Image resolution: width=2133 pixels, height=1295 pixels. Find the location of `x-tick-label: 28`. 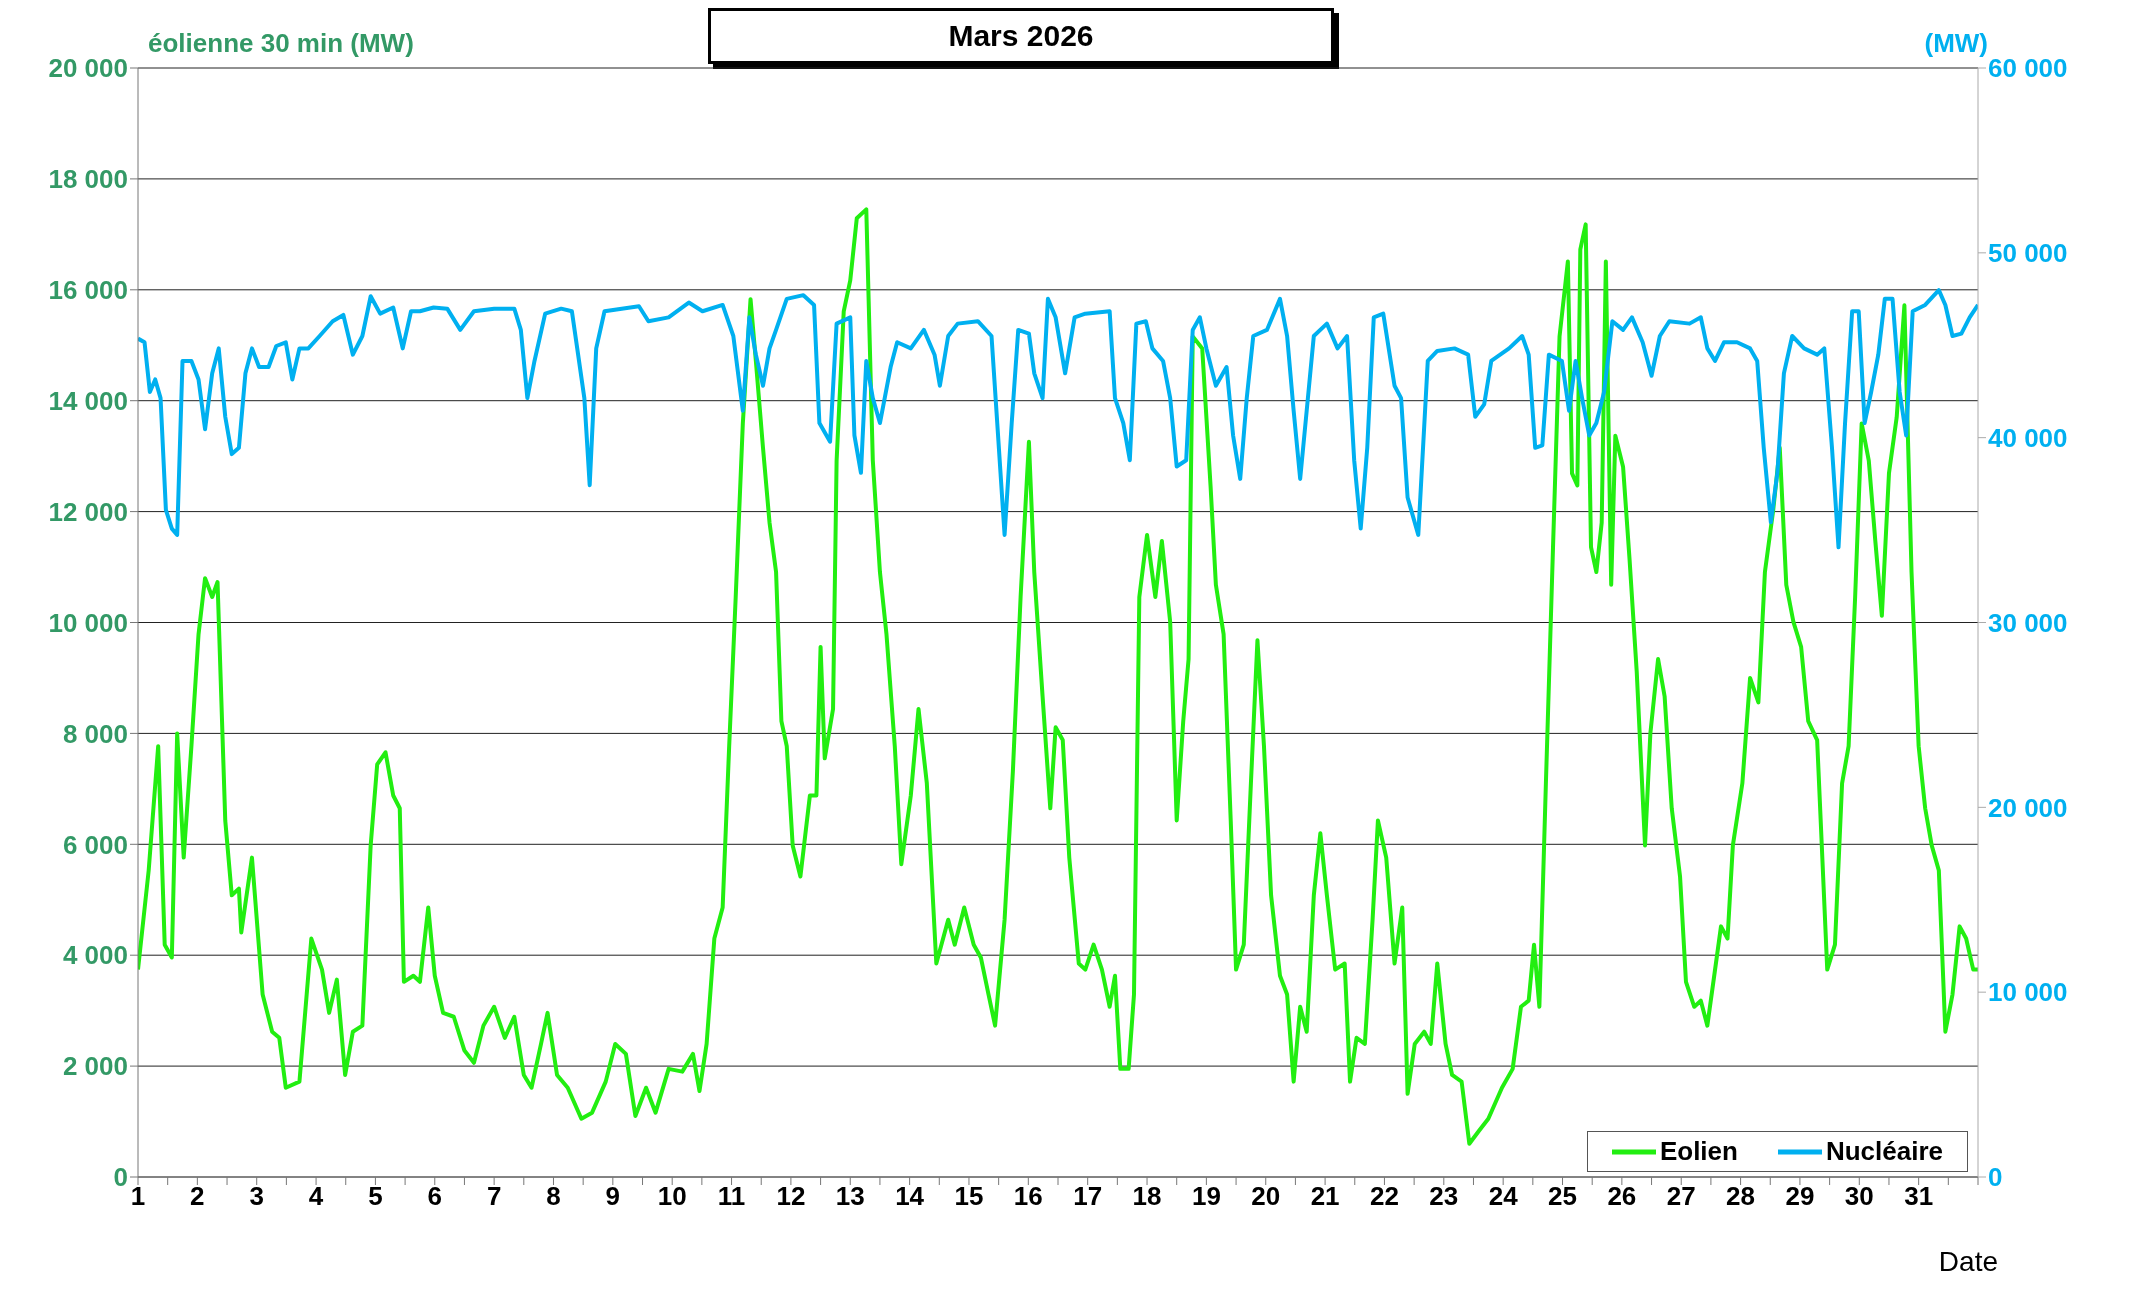

x-tick-label: 28 is located at coordinates (1741, 1196).